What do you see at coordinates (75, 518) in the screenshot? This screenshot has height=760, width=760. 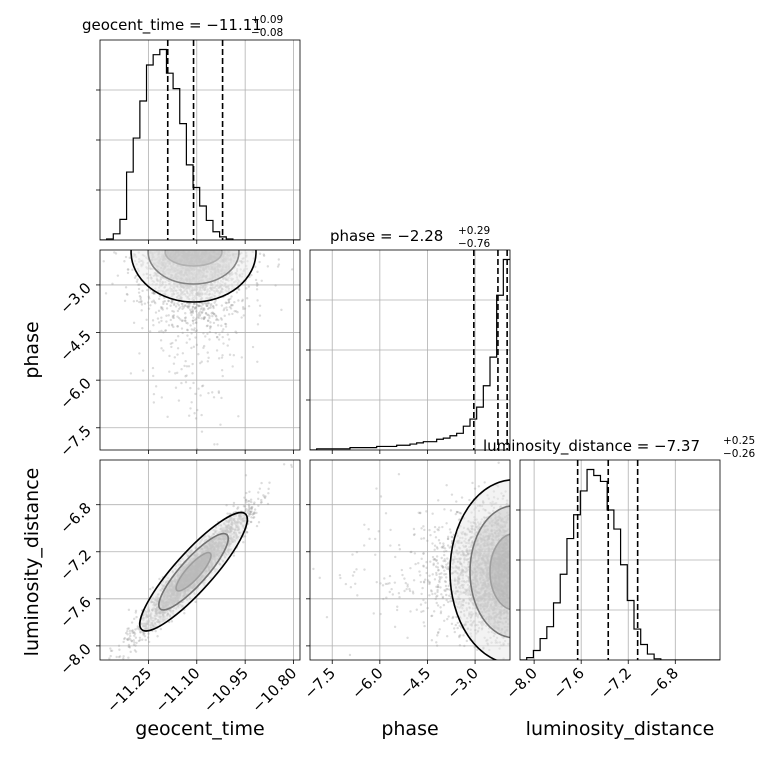 I see `y-tick-label: −6.8` at bounding box center [75, 518].